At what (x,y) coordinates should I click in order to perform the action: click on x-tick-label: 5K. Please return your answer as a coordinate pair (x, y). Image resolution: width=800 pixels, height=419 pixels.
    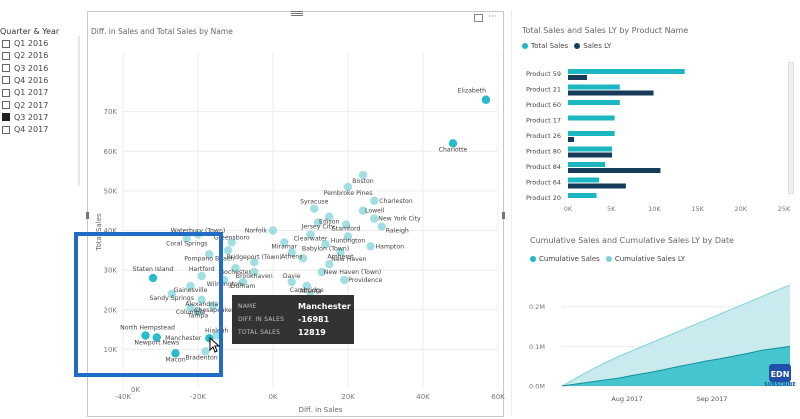
    Looking at the image, I should click on (611, 209).